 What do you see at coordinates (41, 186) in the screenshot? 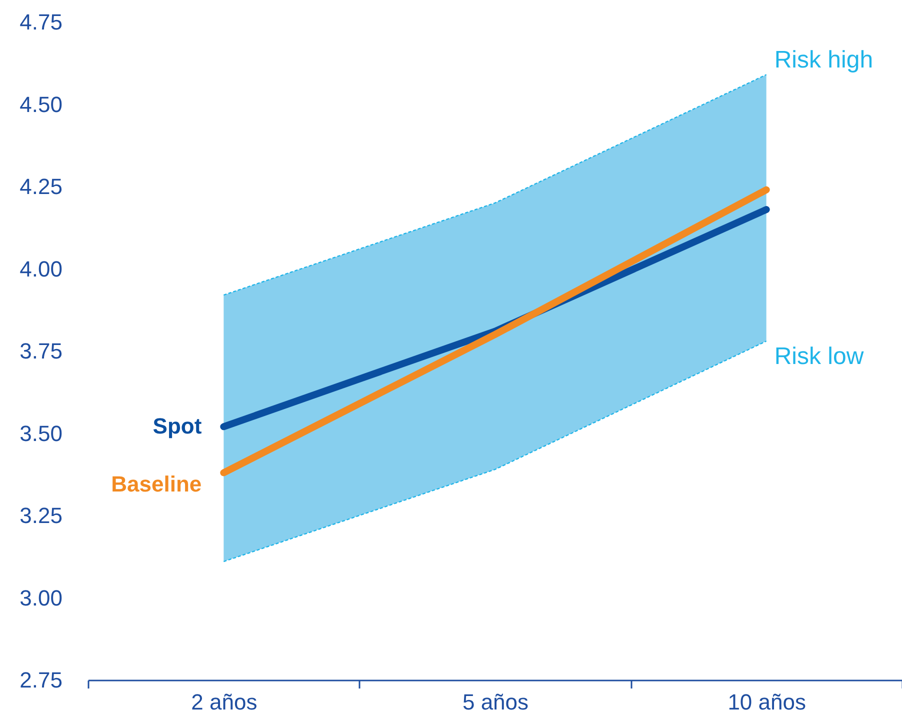
I see `y-tick-label: 4.25` at bounding box center [41, 186].